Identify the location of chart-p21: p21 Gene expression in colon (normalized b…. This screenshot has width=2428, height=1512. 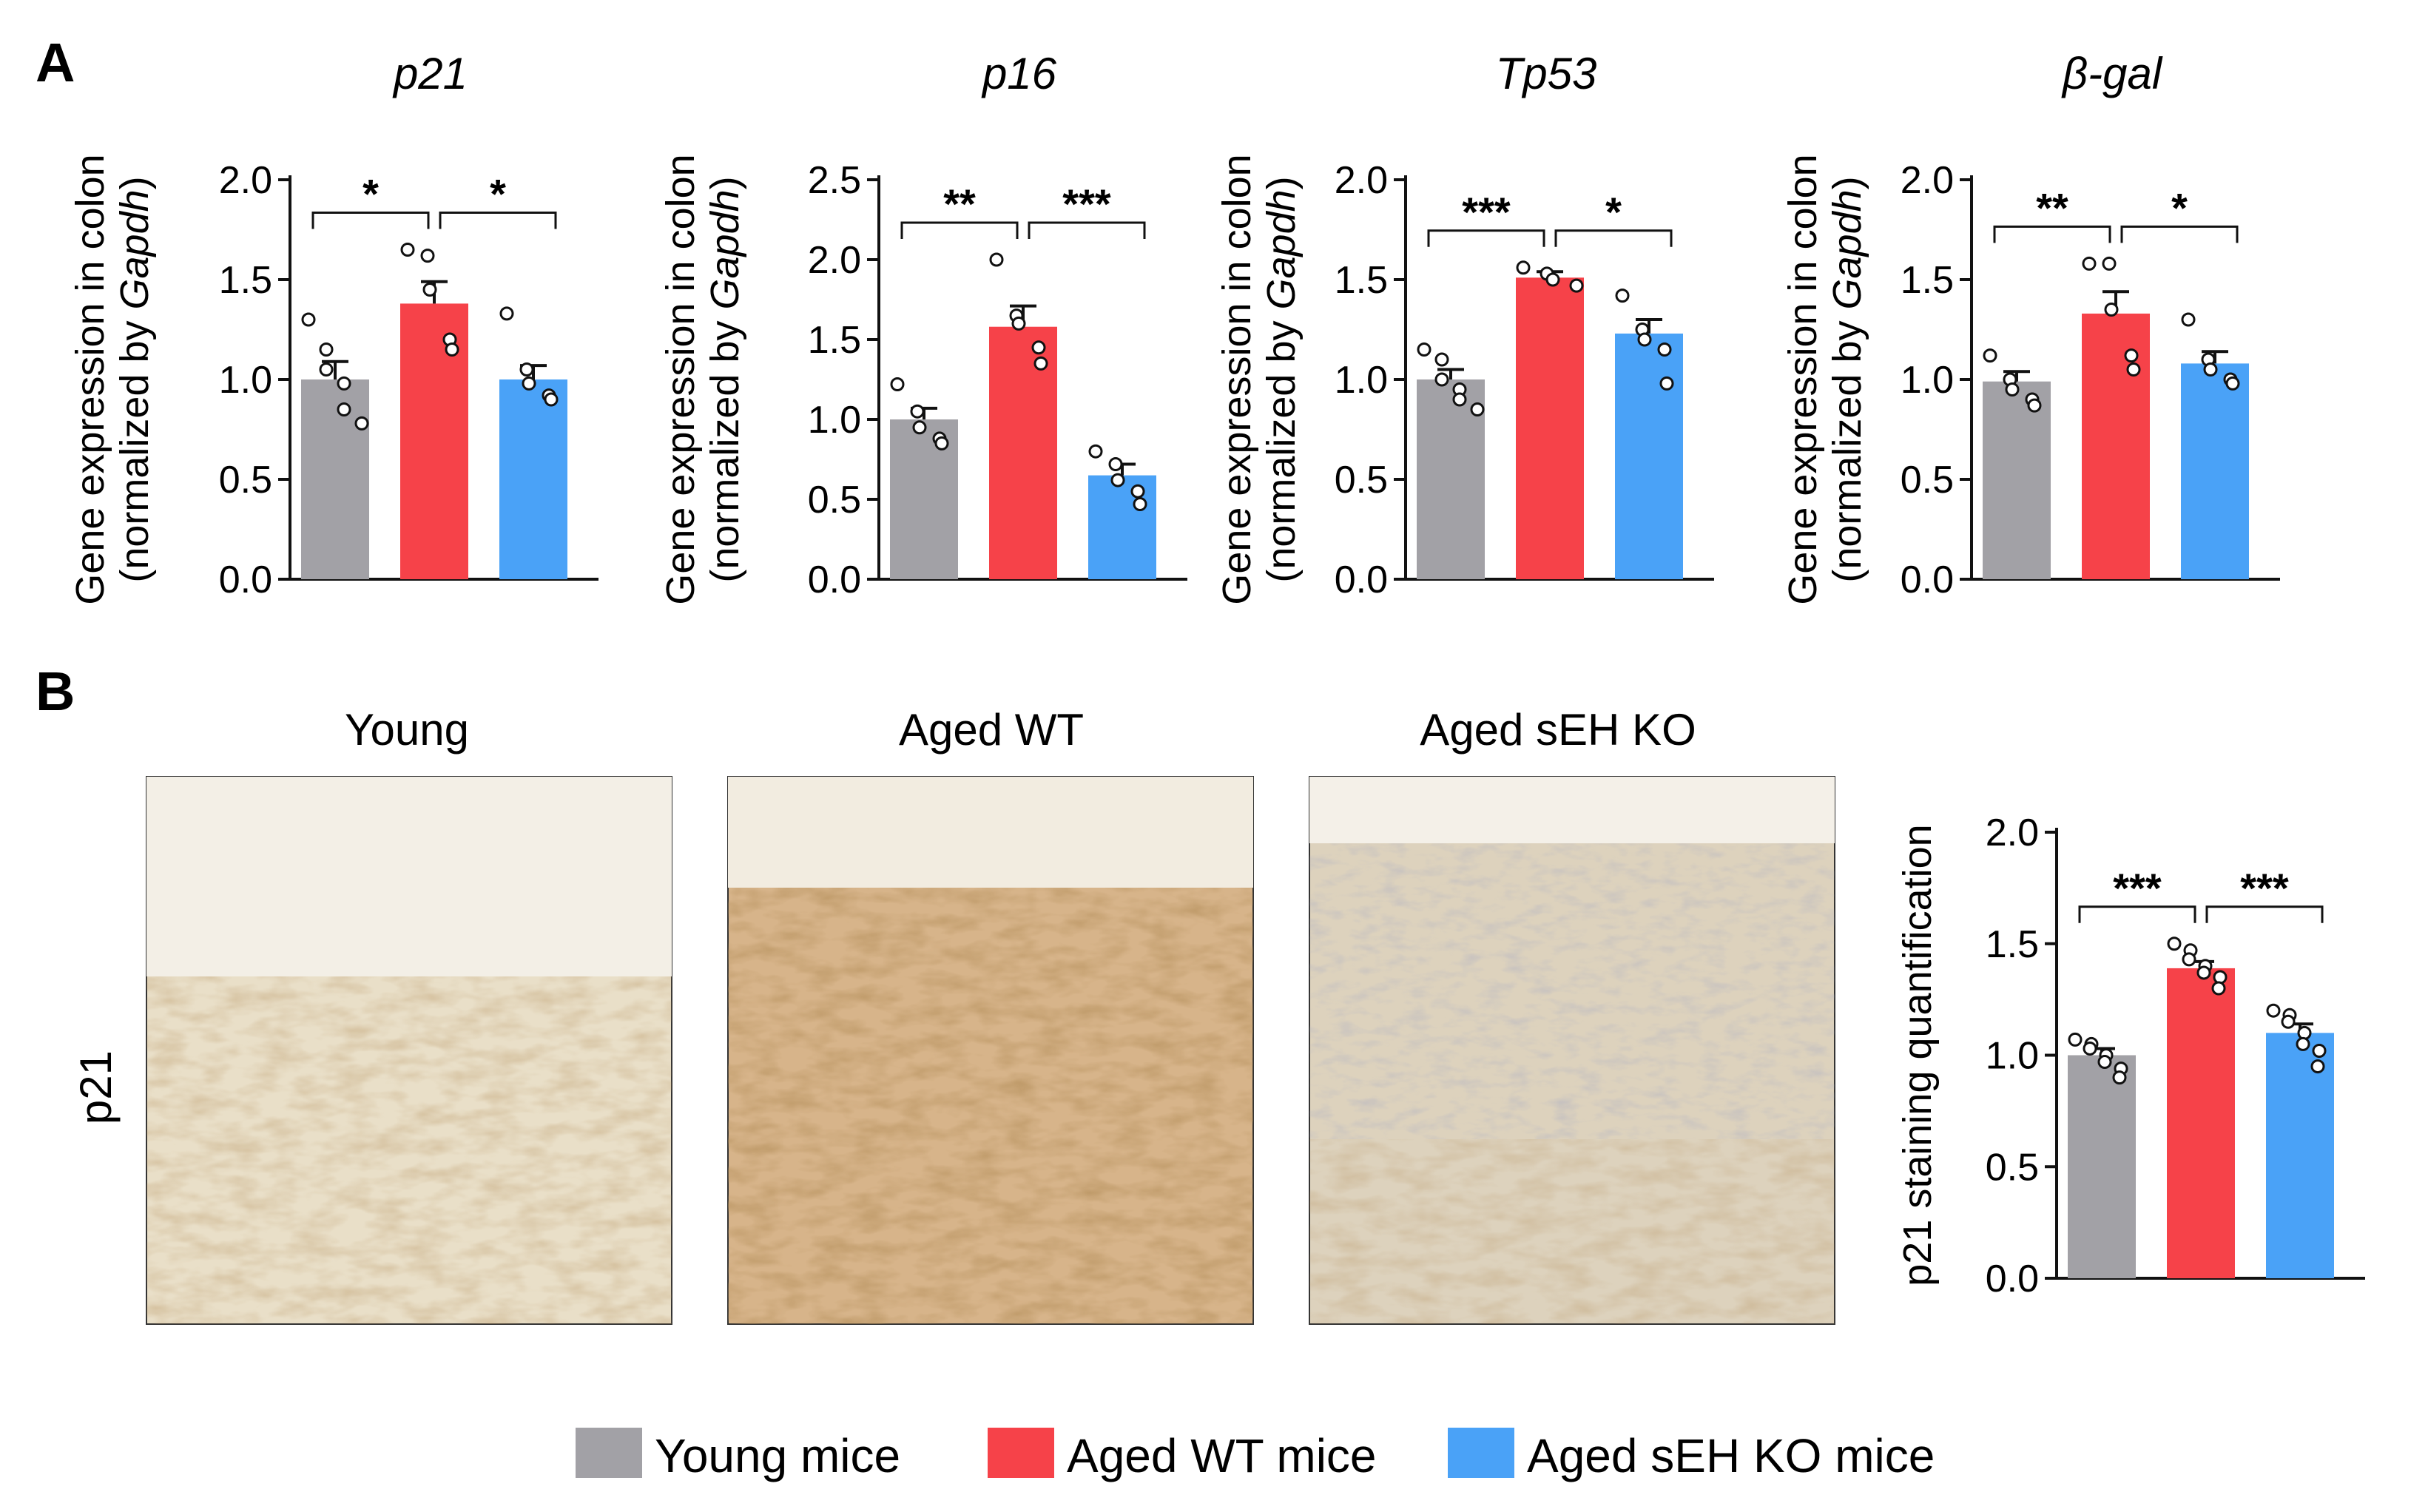
(333, 327).